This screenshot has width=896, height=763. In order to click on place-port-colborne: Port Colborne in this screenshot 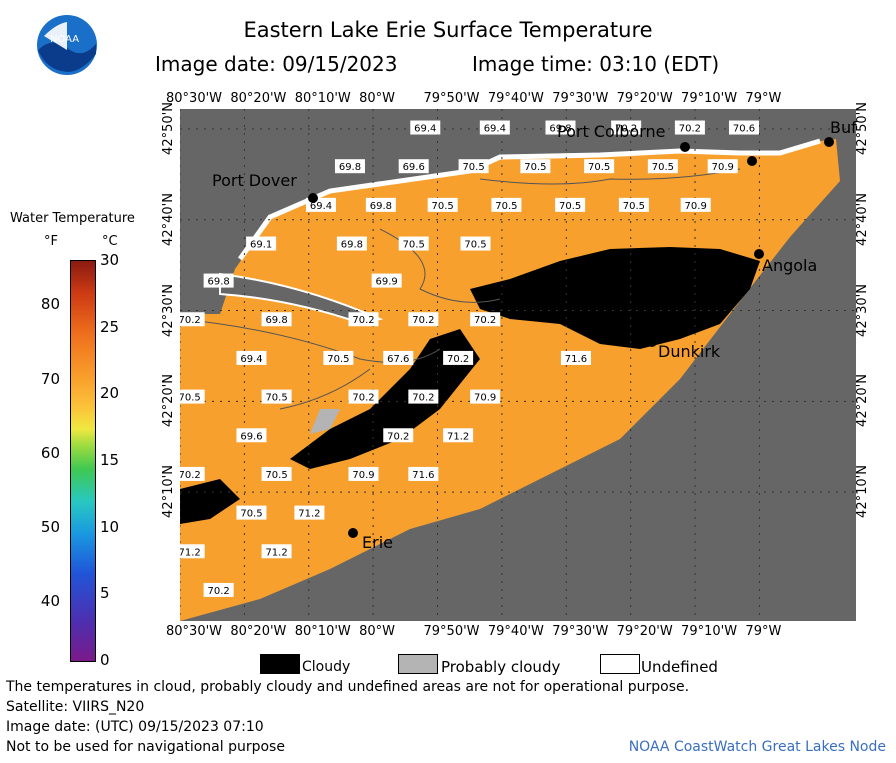, I will do `click(611, 131)`.